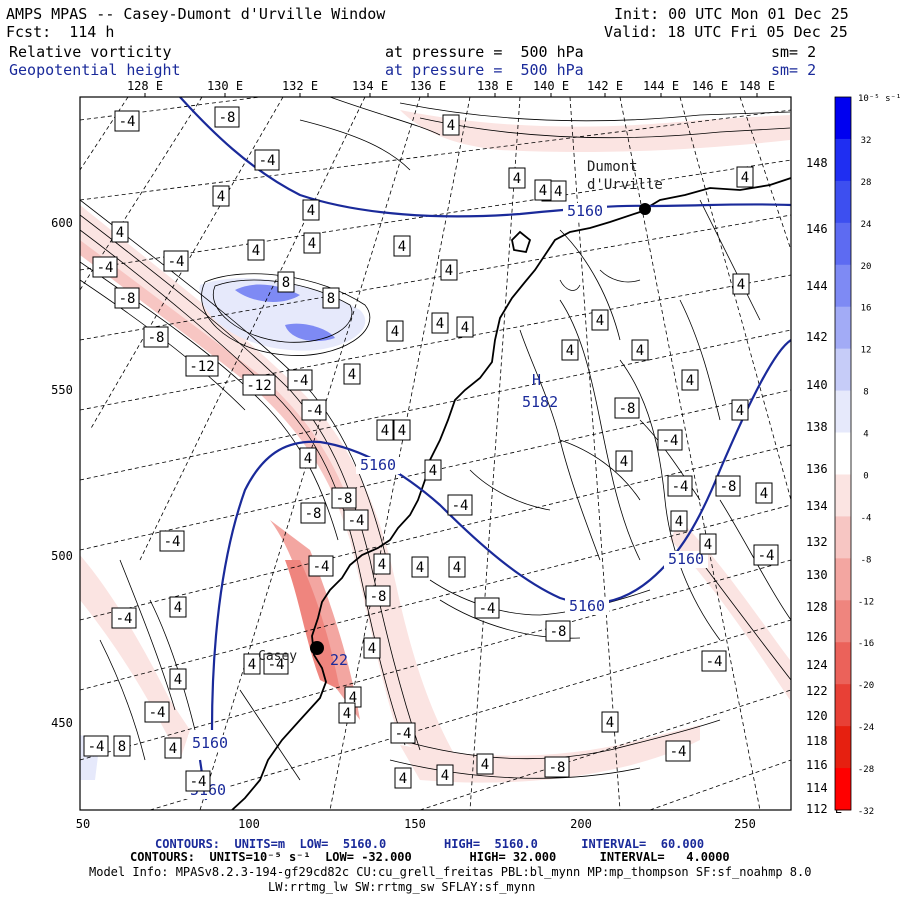 This screenshot has width=900, height=900. What do you see at coordinates (331, 299) in the screenshot?
I see `vorticity-contour-label: 8` at bounding box center [331, 299].